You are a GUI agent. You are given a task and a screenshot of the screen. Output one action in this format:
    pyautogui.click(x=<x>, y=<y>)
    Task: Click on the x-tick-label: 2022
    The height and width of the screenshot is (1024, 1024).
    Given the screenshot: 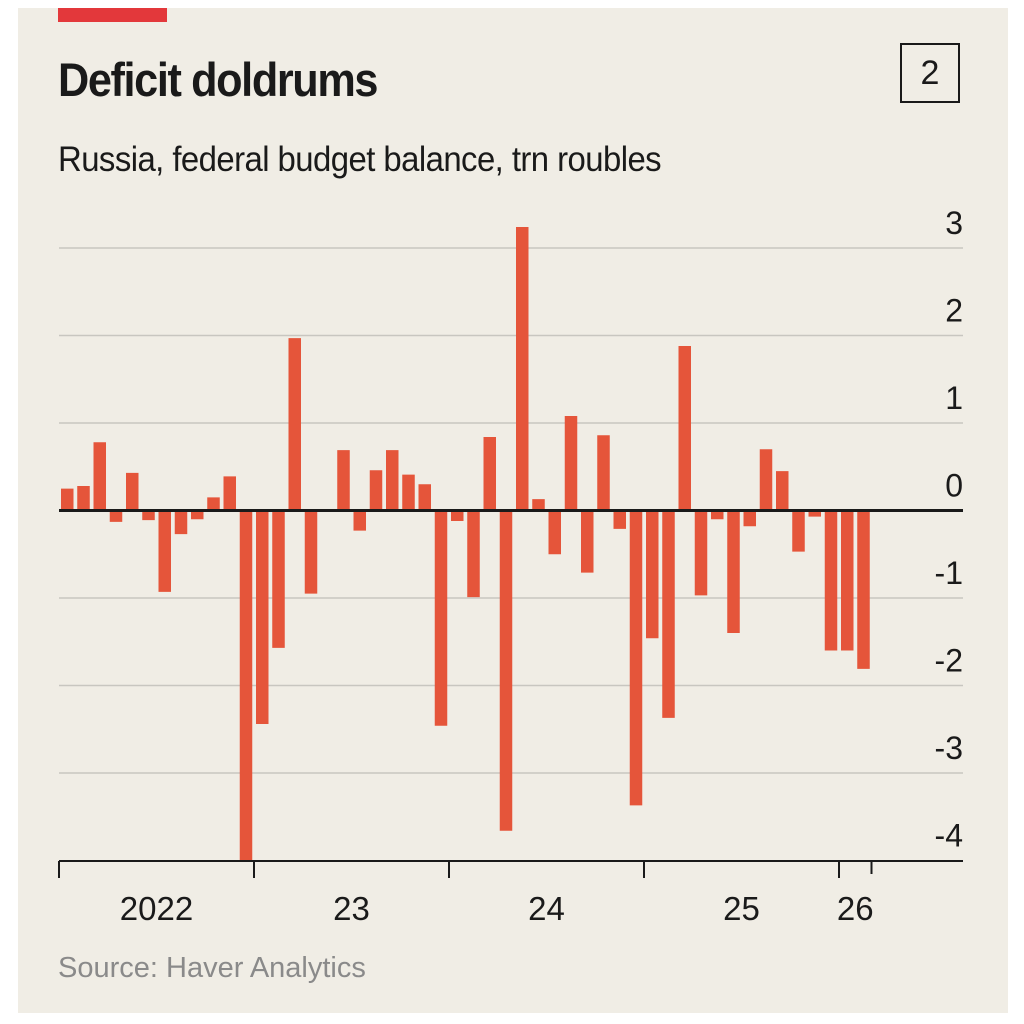 What is the action you would take?
    pyautogui.click(x=156, y=908)
    